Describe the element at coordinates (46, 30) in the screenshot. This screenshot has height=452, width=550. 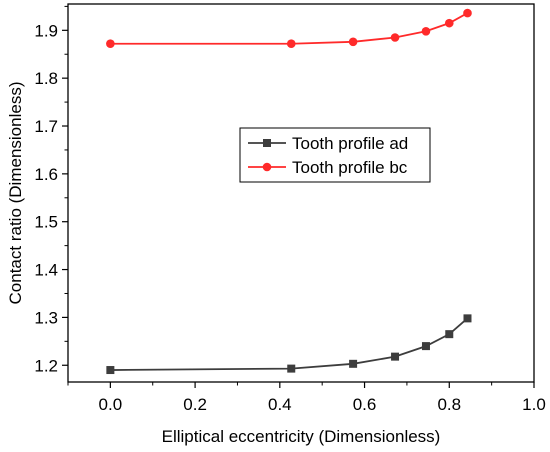
I see `y-tick-label: 1.9` at that location.